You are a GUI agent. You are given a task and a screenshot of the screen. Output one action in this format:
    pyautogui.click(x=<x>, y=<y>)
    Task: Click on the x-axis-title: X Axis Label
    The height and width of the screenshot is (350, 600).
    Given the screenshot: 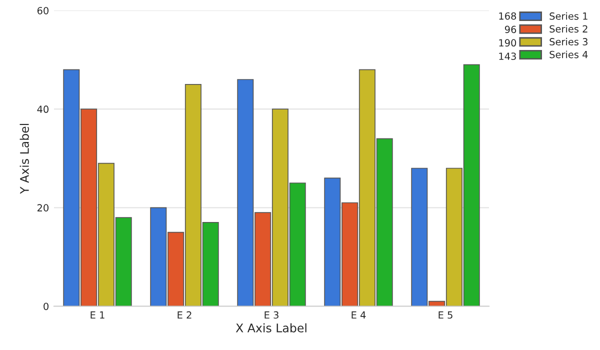 What is the action you would take?
    pyautogui.click(x=271, y=327)
    